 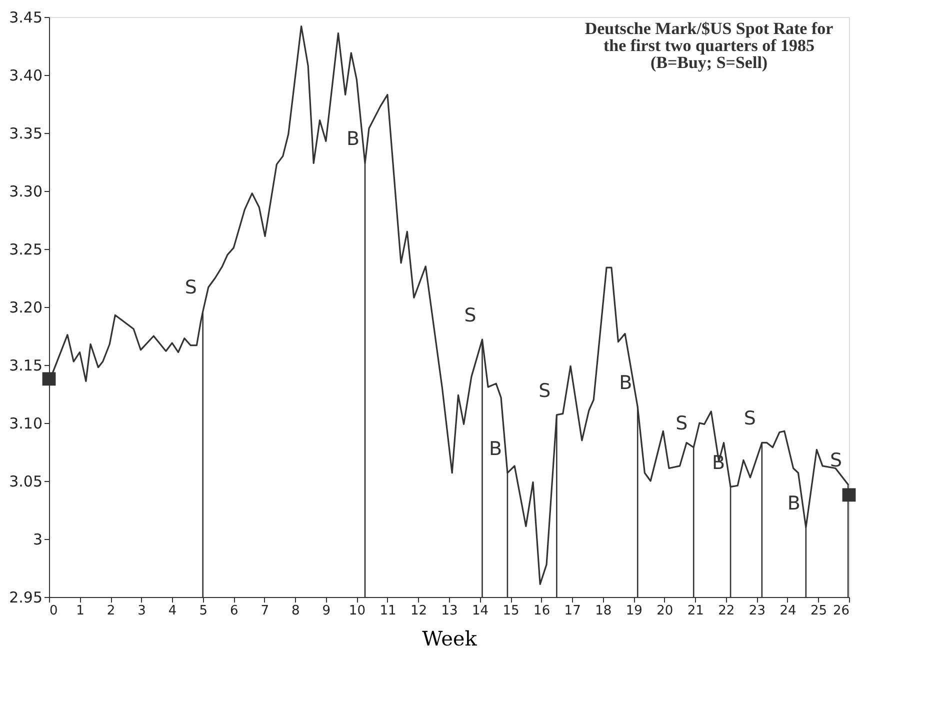 I want to click on x-tick-label: 25, so click(x=819, y=611).